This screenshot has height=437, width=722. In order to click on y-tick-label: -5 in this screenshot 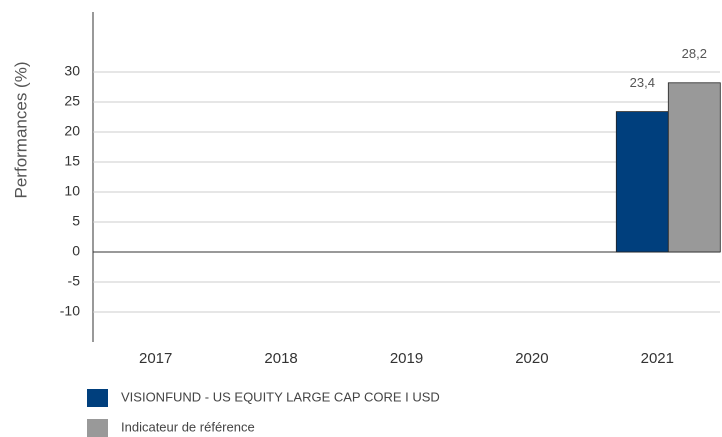, I will do `click(74, 281)`.